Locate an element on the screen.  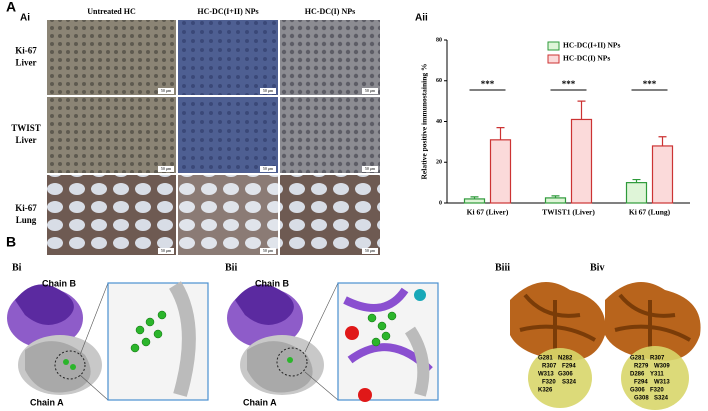
legend-label: HC-DC(I+II) NPs is located at coordinates (591, 45).